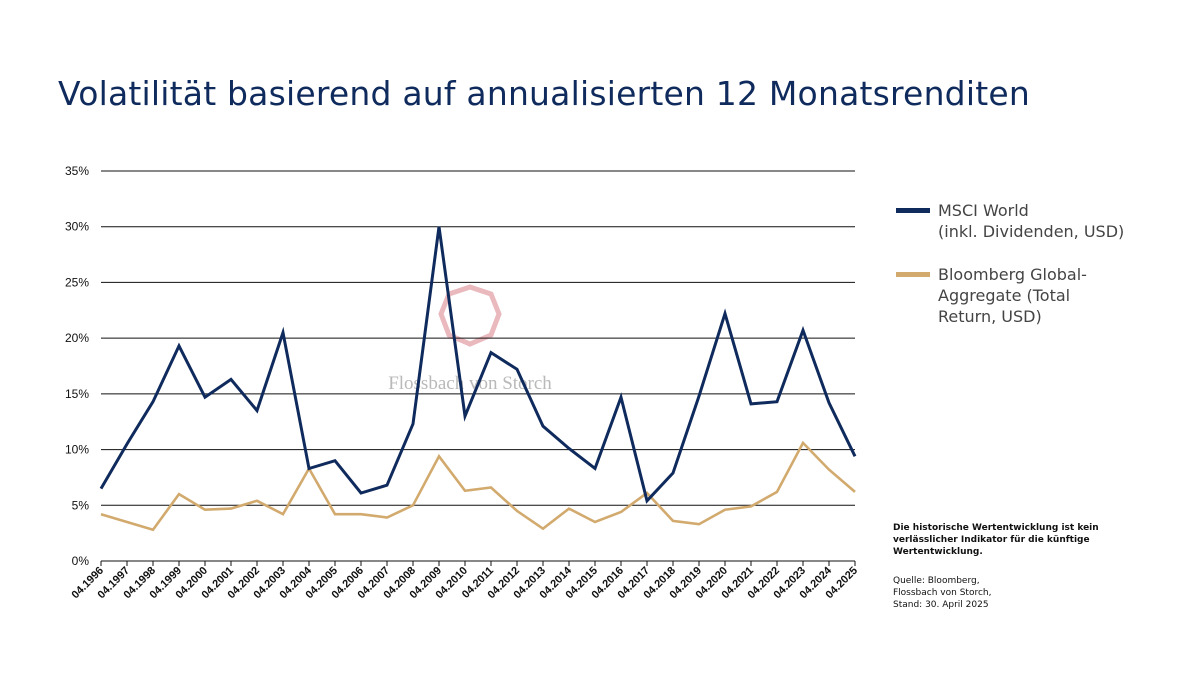  I want to click on watermark-text: Flossbach von Storch, so click(470, 383).